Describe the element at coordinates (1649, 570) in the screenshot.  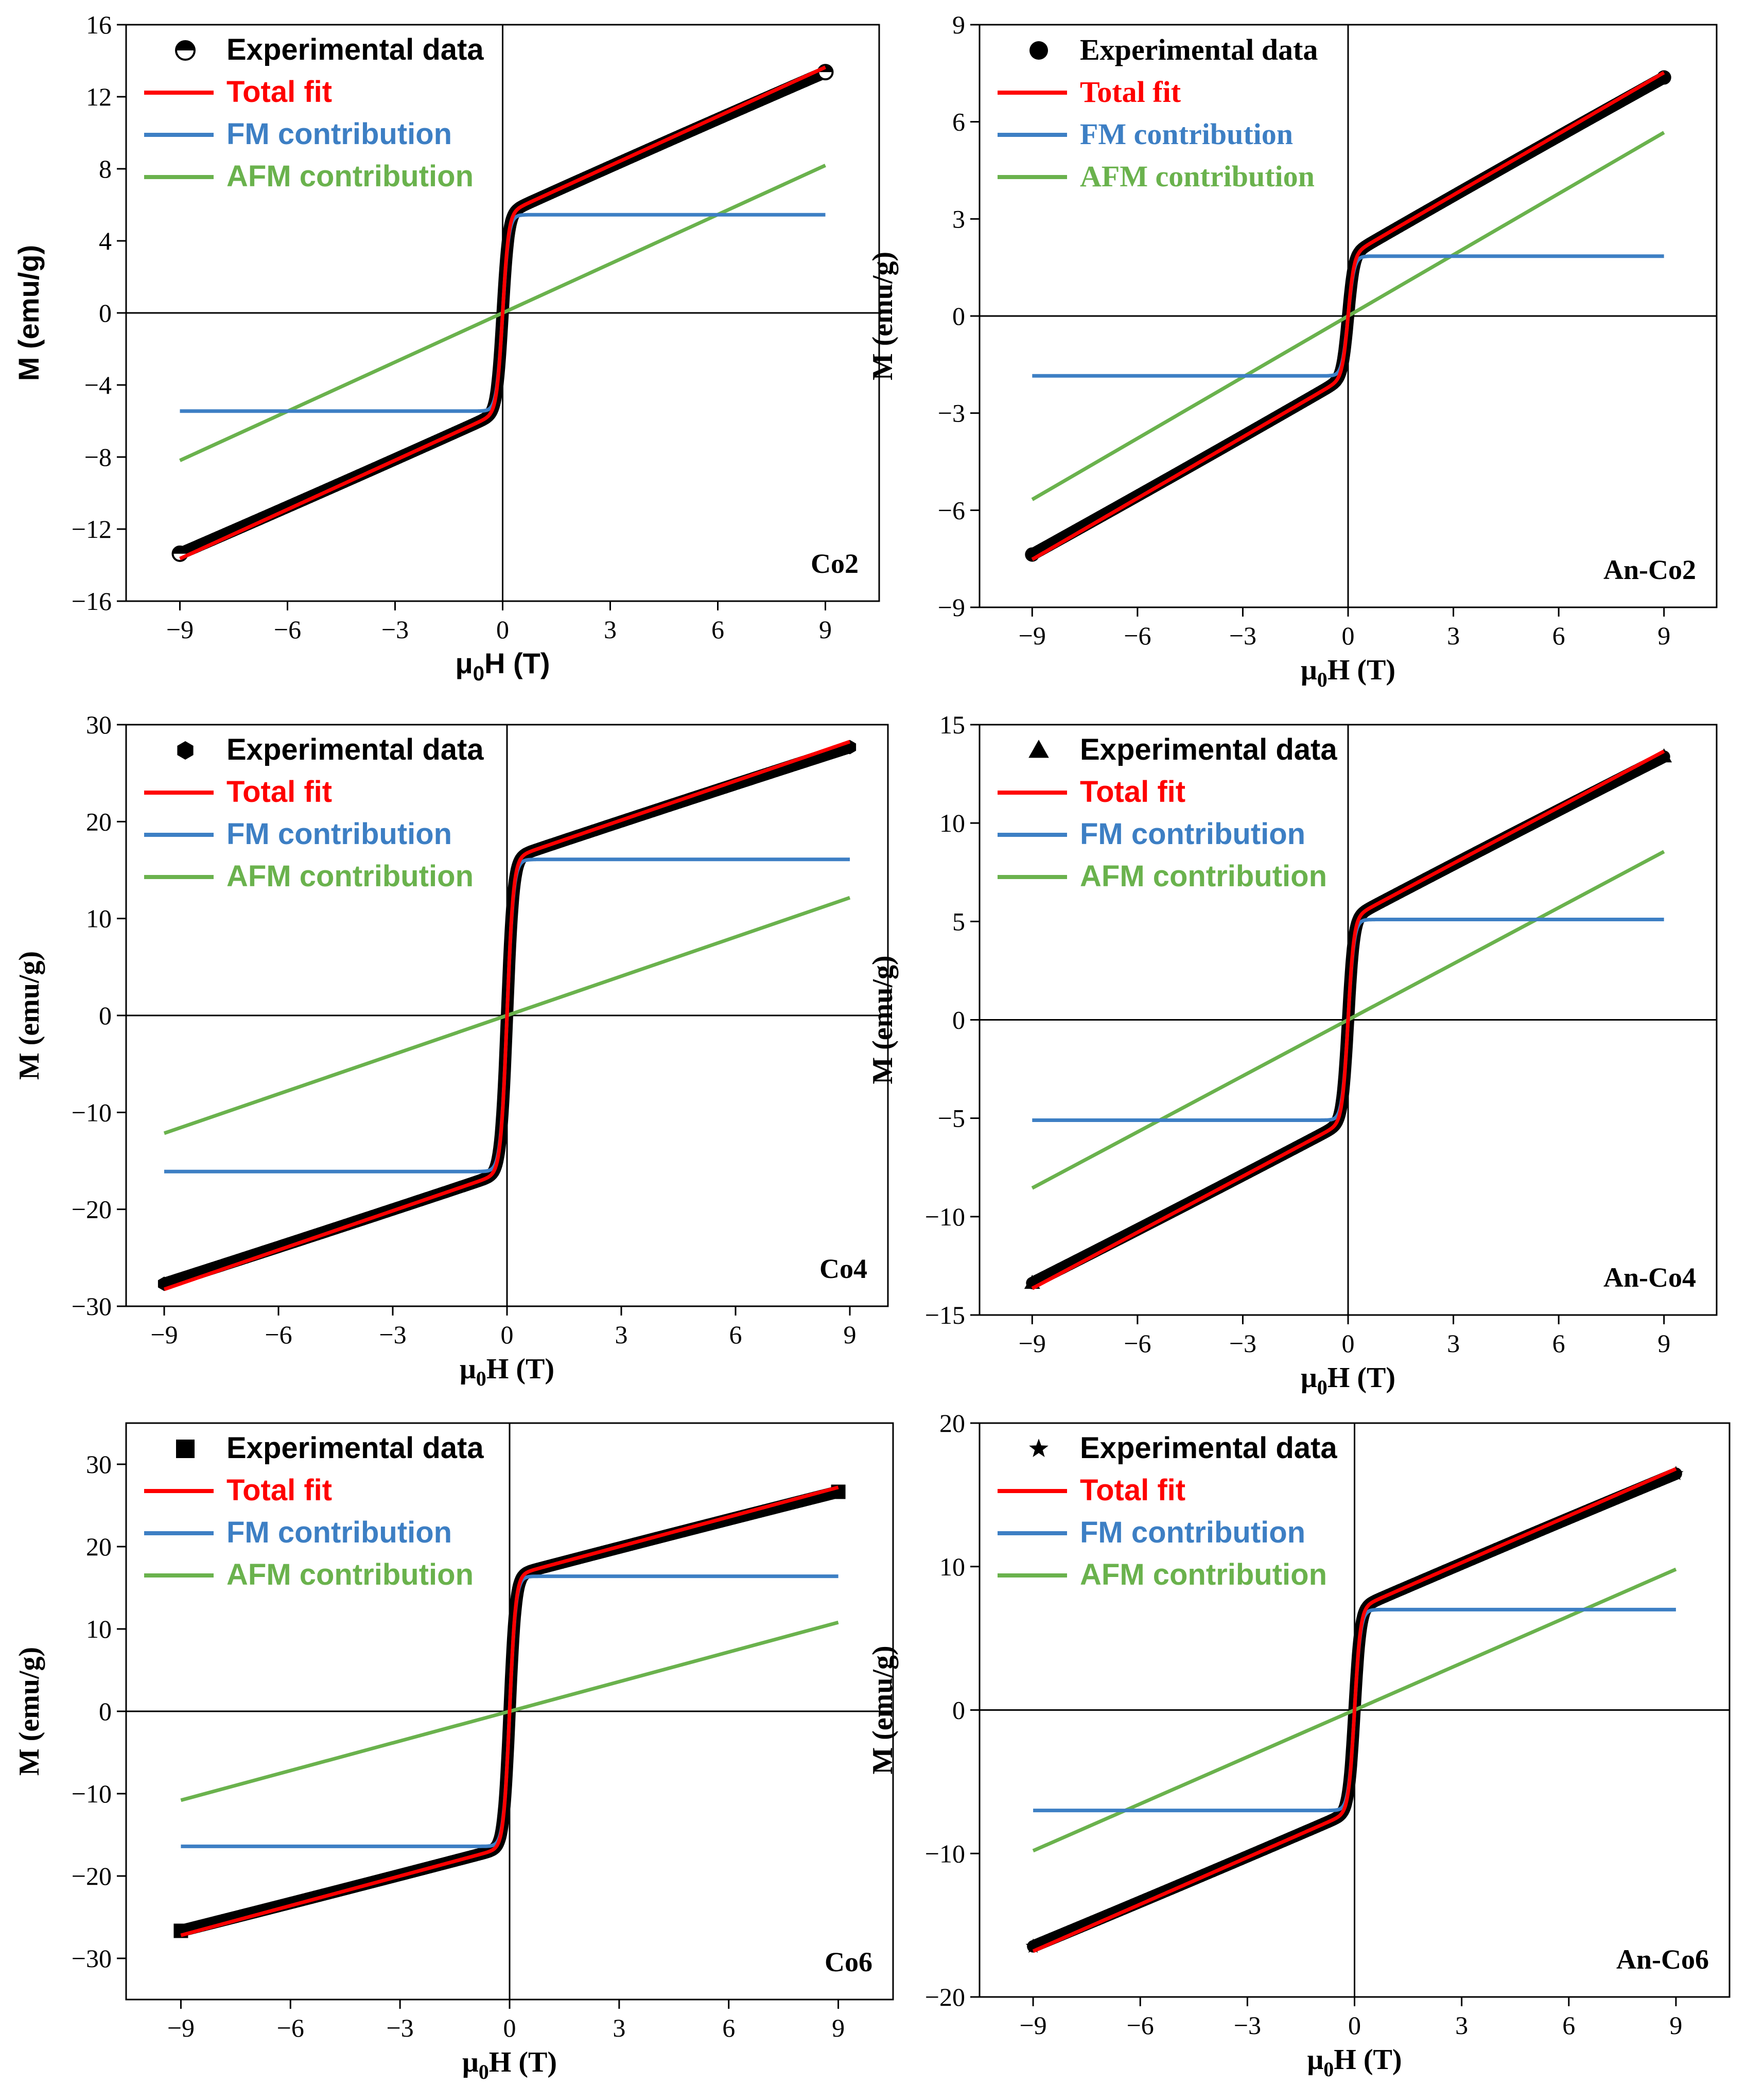
I see `sample-label: An-Co2` at that location.